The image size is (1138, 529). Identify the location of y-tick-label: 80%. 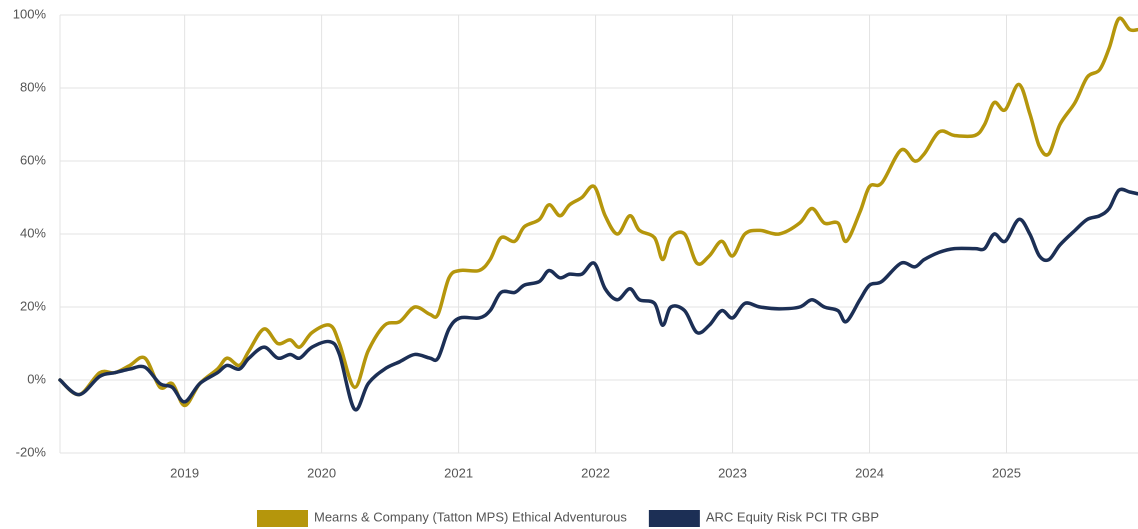
(33, 86).